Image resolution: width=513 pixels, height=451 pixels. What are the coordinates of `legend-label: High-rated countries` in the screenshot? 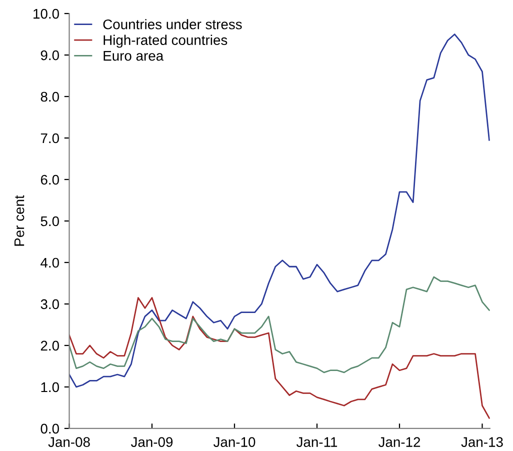 It's located at (166, 41).